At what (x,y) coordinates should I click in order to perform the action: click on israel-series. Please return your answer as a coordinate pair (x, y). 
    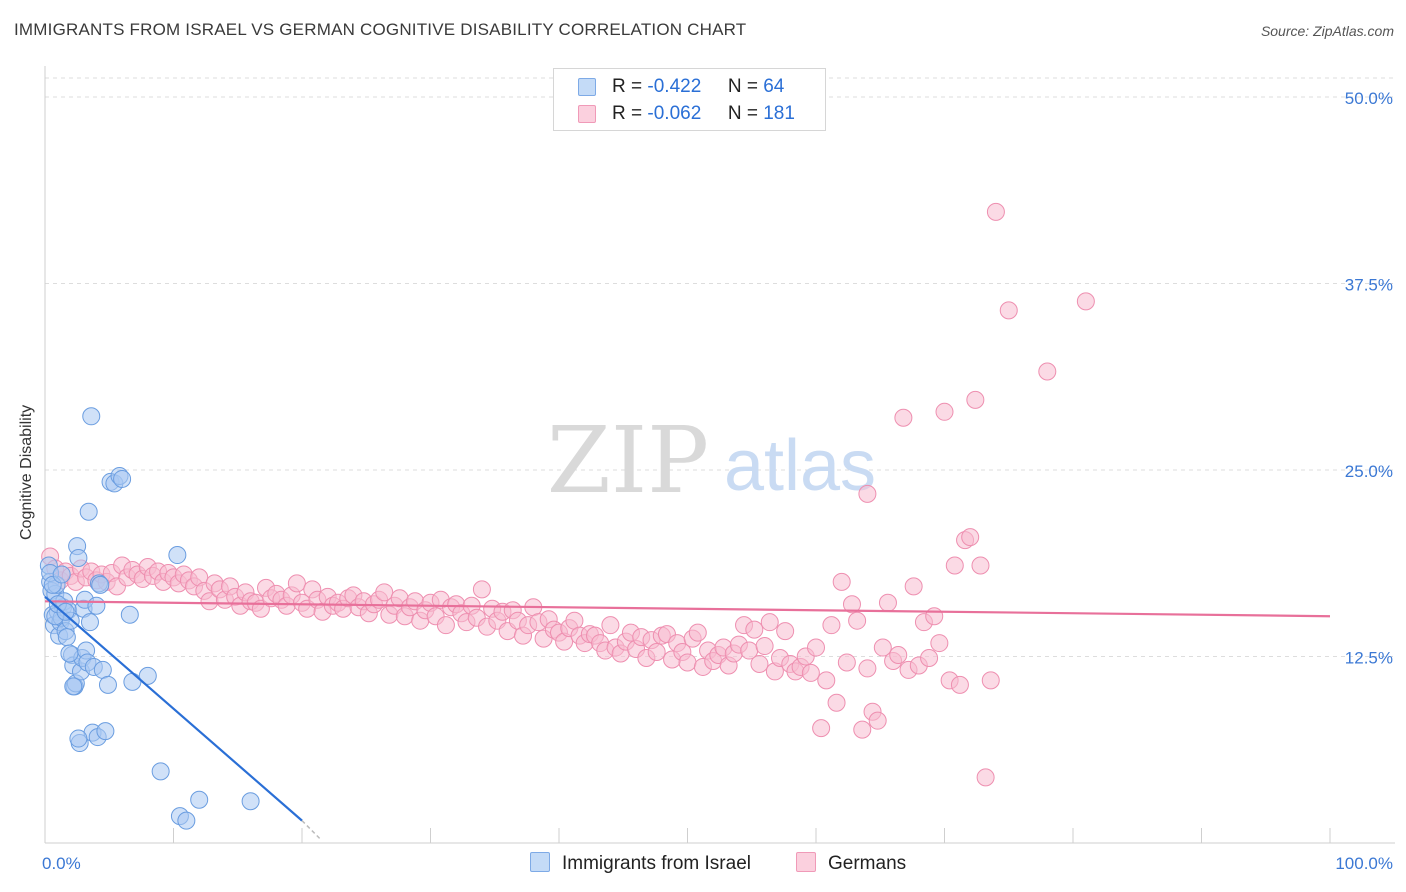
    Looking at the image, I should click on (149, 618).